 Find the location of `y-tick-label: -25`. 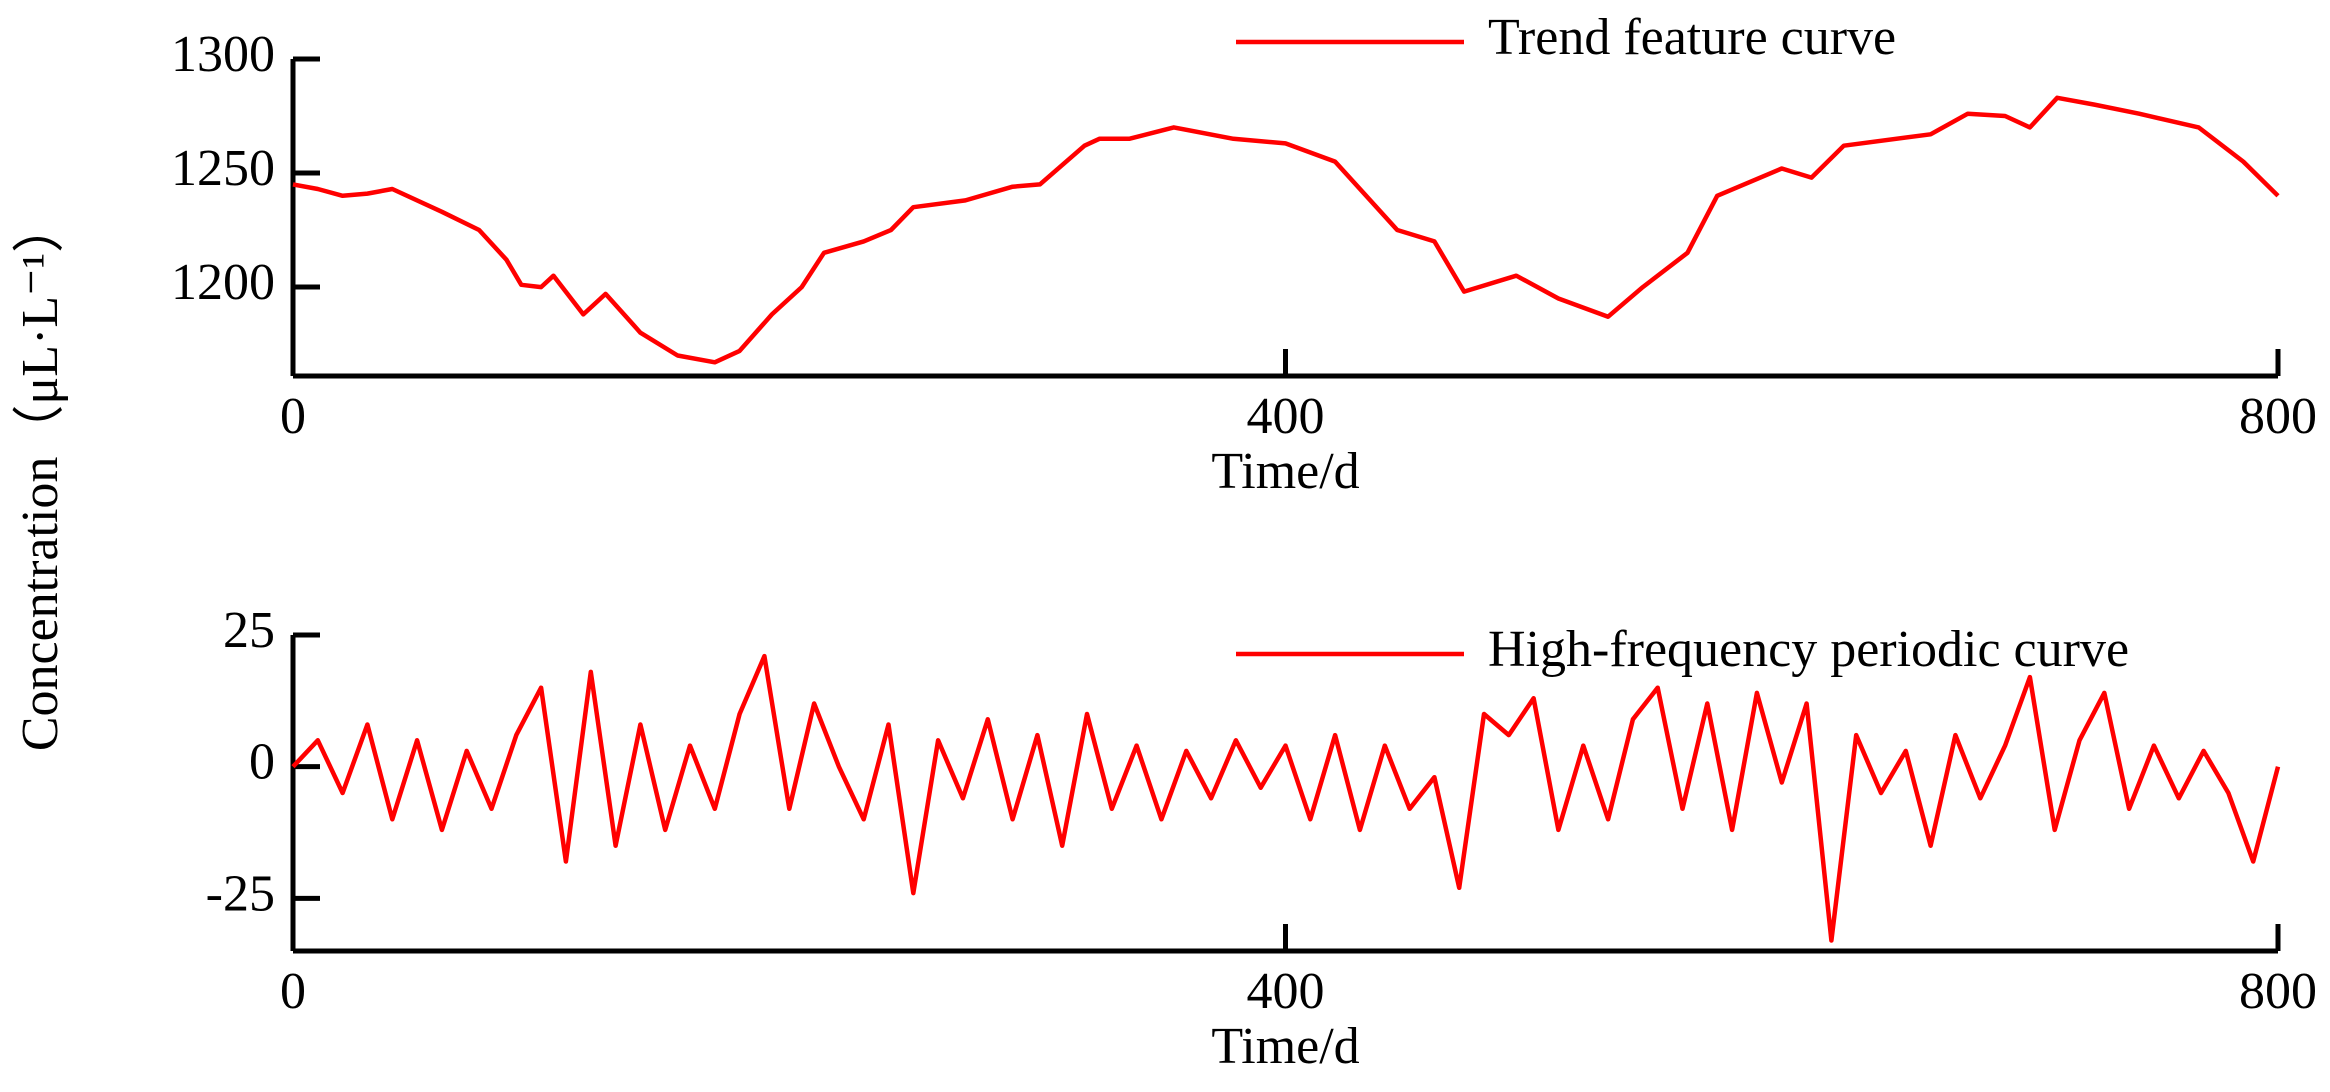

y-tick-label: -25 is located at coordinates (240, 893).